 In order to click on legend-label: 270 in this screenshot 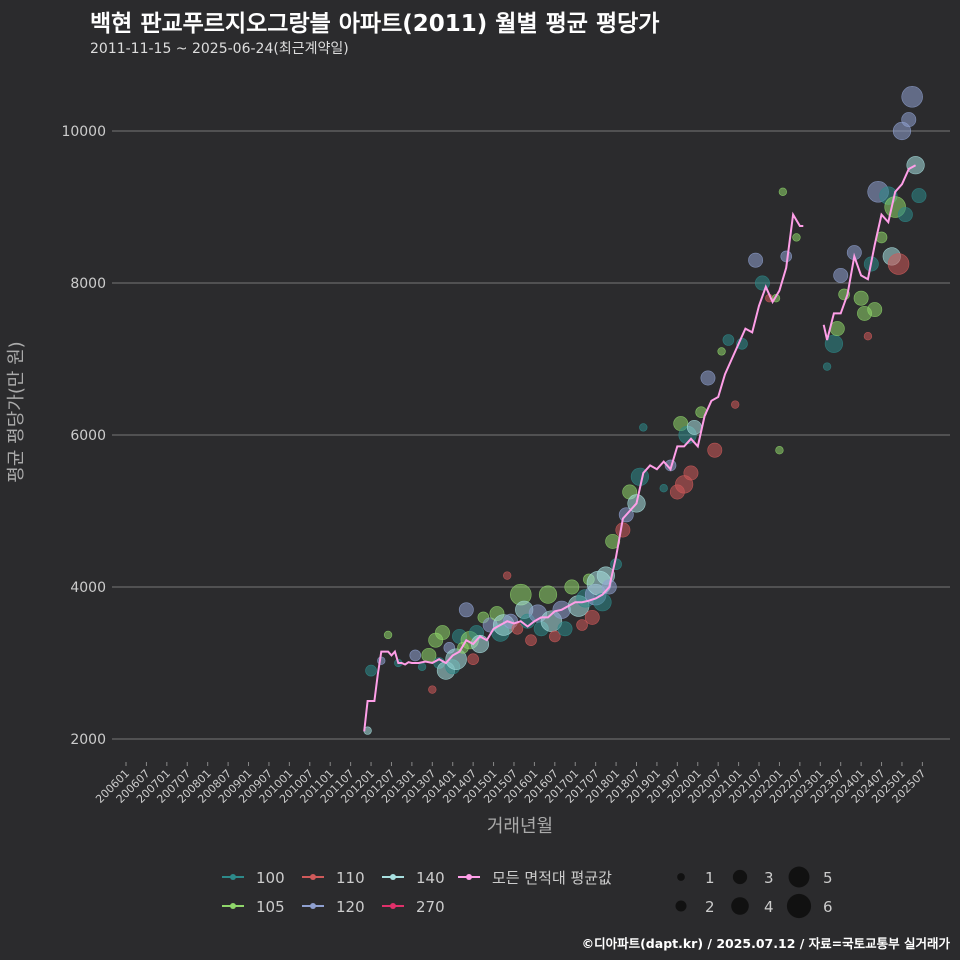, I will do `click(430, 907)`.